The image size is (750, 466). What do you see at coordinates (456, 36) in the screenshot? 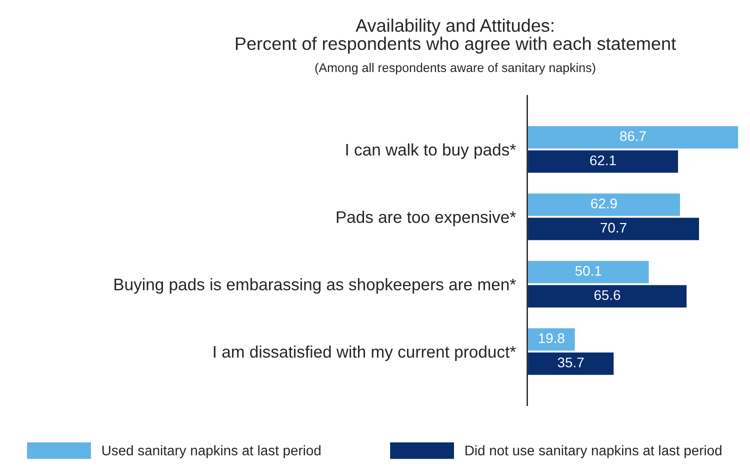
I see `chart-title: Availability and Attitudes: Percent of respondents who agree with each statement` at bounding box center [456, 36].